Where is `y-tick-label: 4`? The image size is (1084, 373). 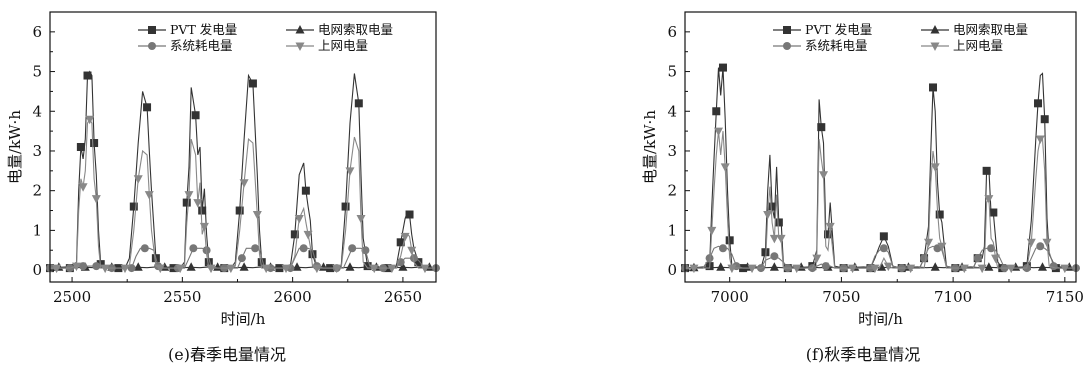
y-tick-label: 4 is located at coordinates (672, 111).